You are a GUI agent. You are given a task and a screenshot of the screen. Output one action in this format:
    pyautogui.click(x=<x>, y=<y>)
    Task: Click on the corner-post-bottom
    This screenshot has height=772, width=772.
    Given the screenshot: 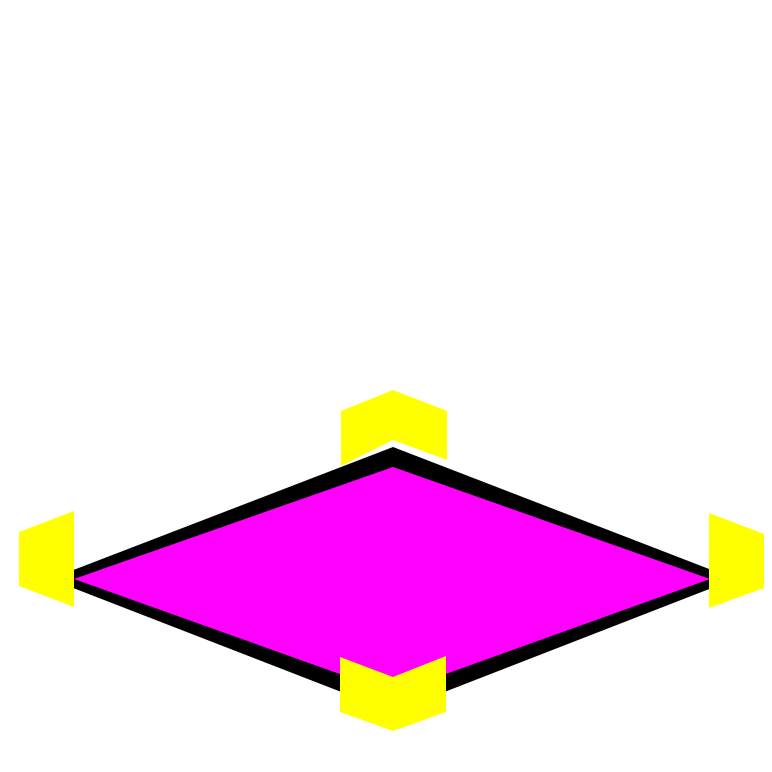 What is the action you would take?
    pyautogui.click(x=393, y=693)
    